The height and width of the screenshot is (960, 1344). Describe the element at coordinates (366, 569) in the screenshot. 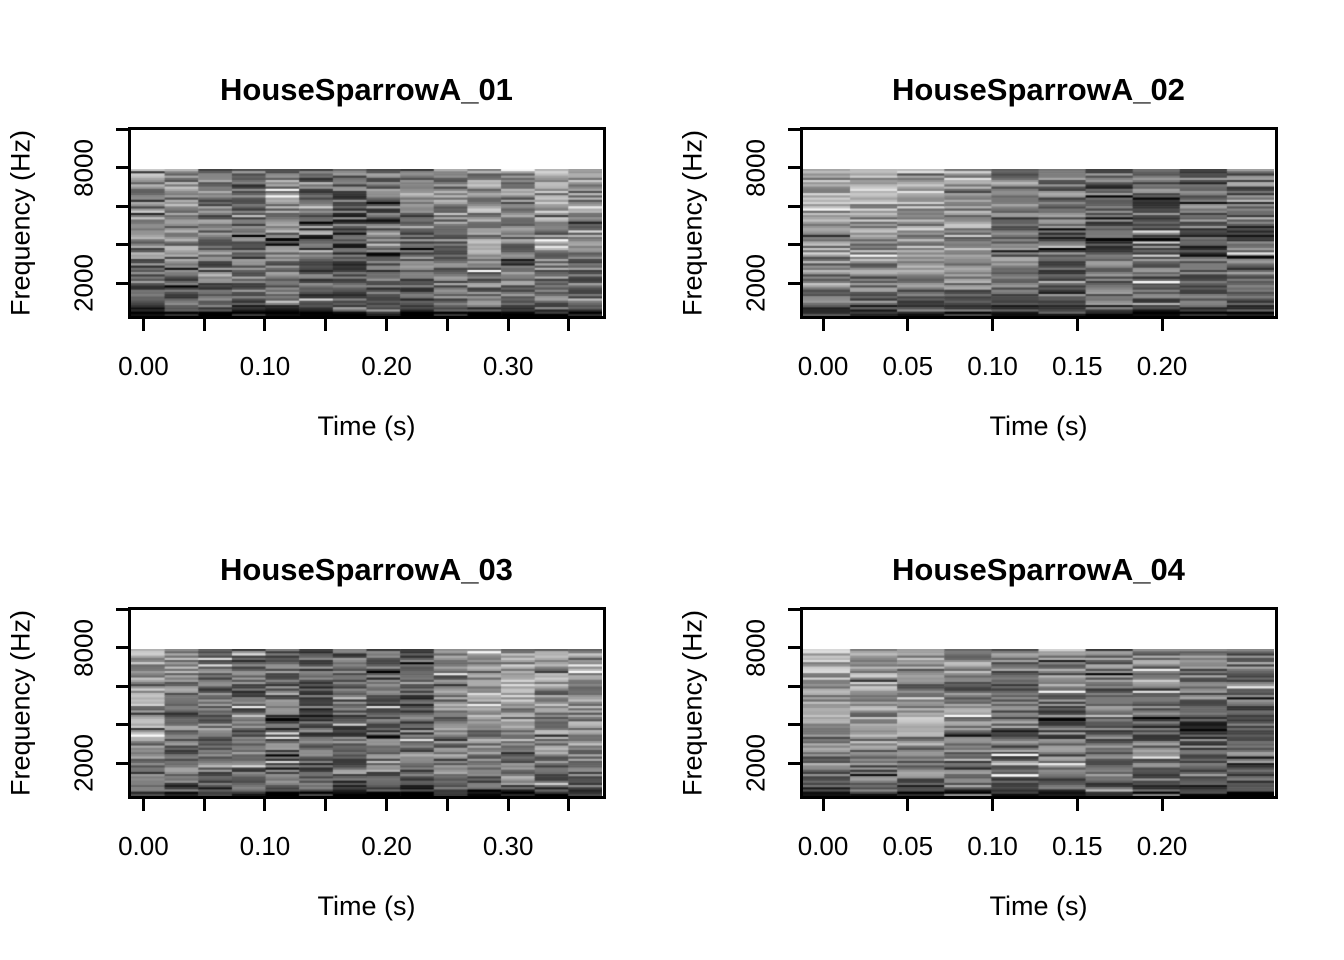

I see `panel-title: HouseSparrowA_03` at that location.